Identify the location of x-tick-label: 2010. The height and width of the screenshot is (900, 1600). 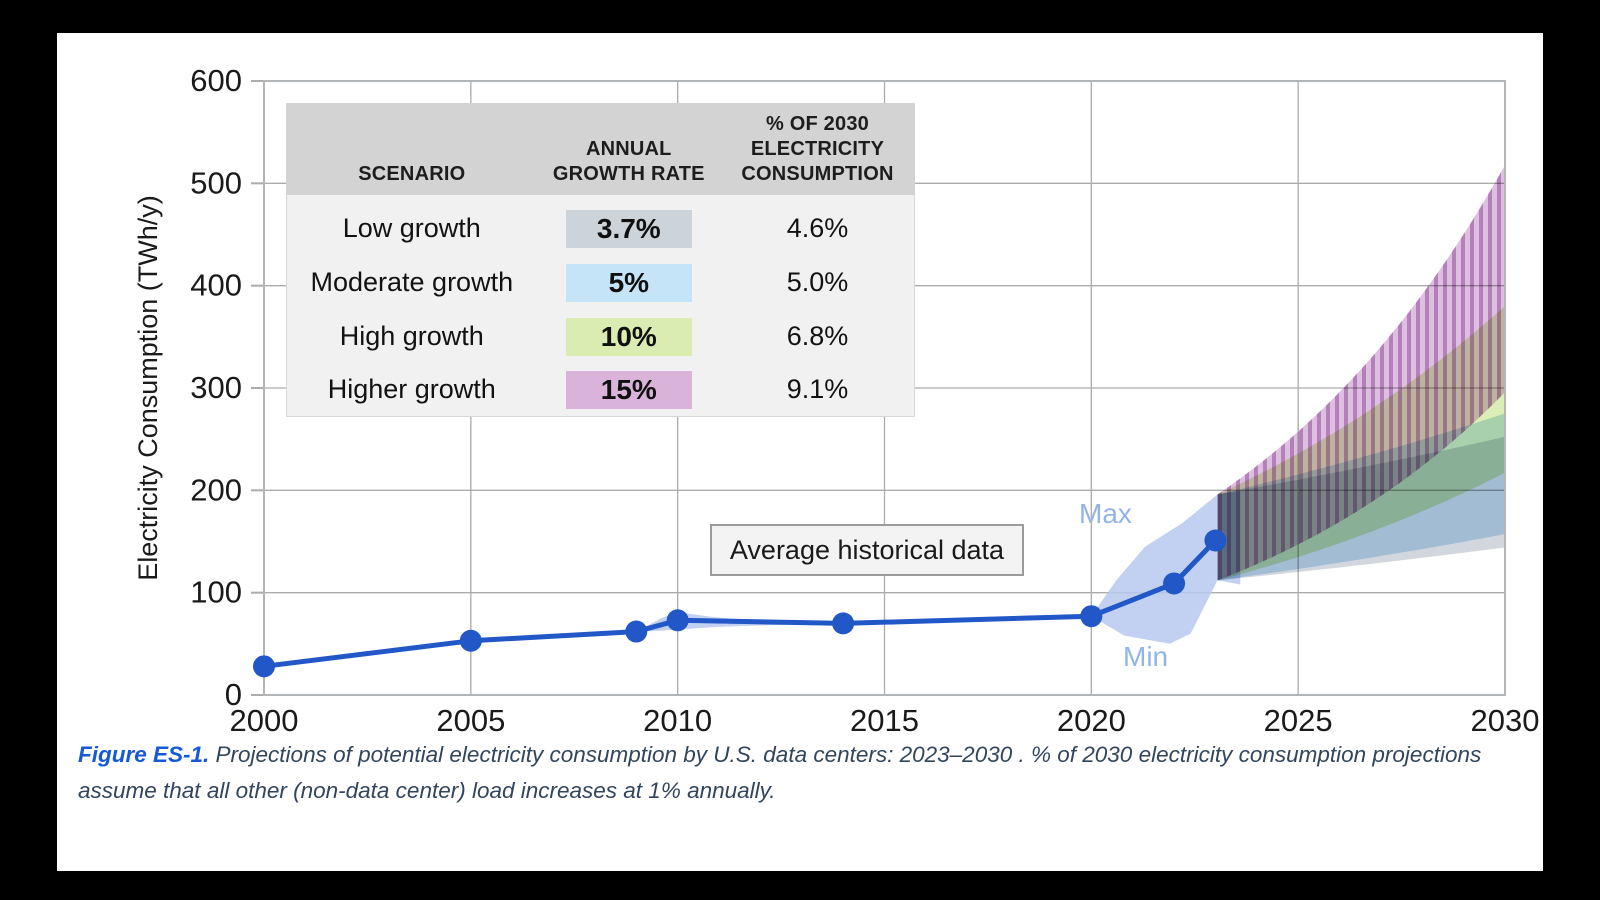
(677, 720).